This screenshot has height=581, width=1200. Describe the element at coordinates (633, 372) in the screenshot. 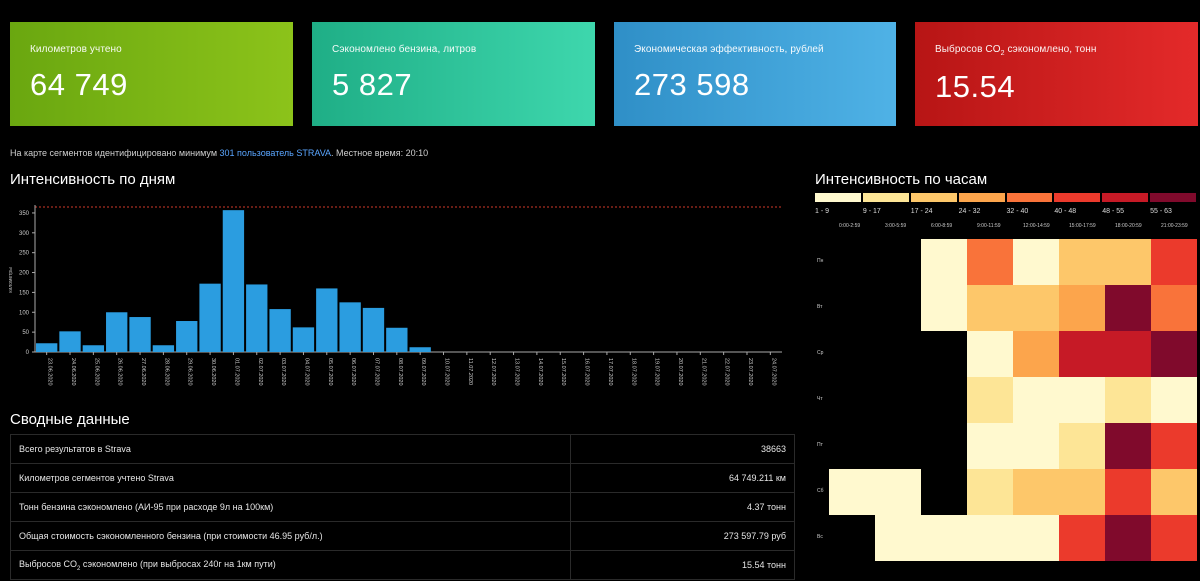

I see `x-tick-label: 18.07.2020` at that location.